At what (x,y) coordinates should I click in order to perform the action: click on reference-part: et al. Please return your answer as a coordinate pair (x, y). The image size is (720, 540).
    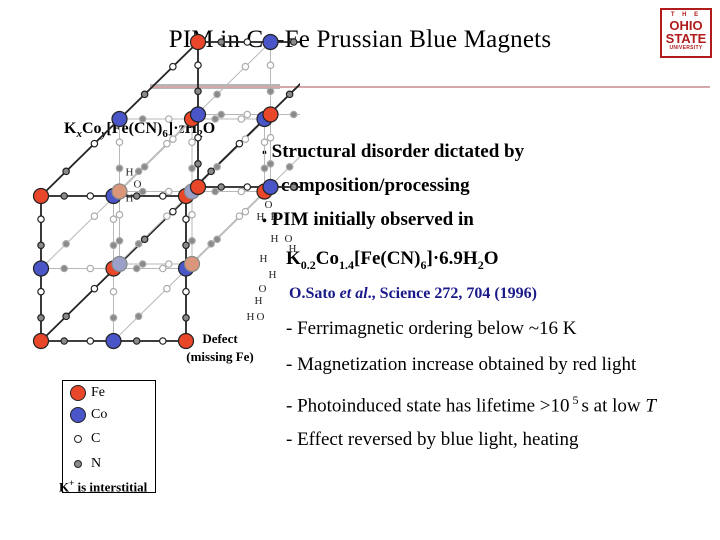
    Looking at the image, I should click on (353, 293).